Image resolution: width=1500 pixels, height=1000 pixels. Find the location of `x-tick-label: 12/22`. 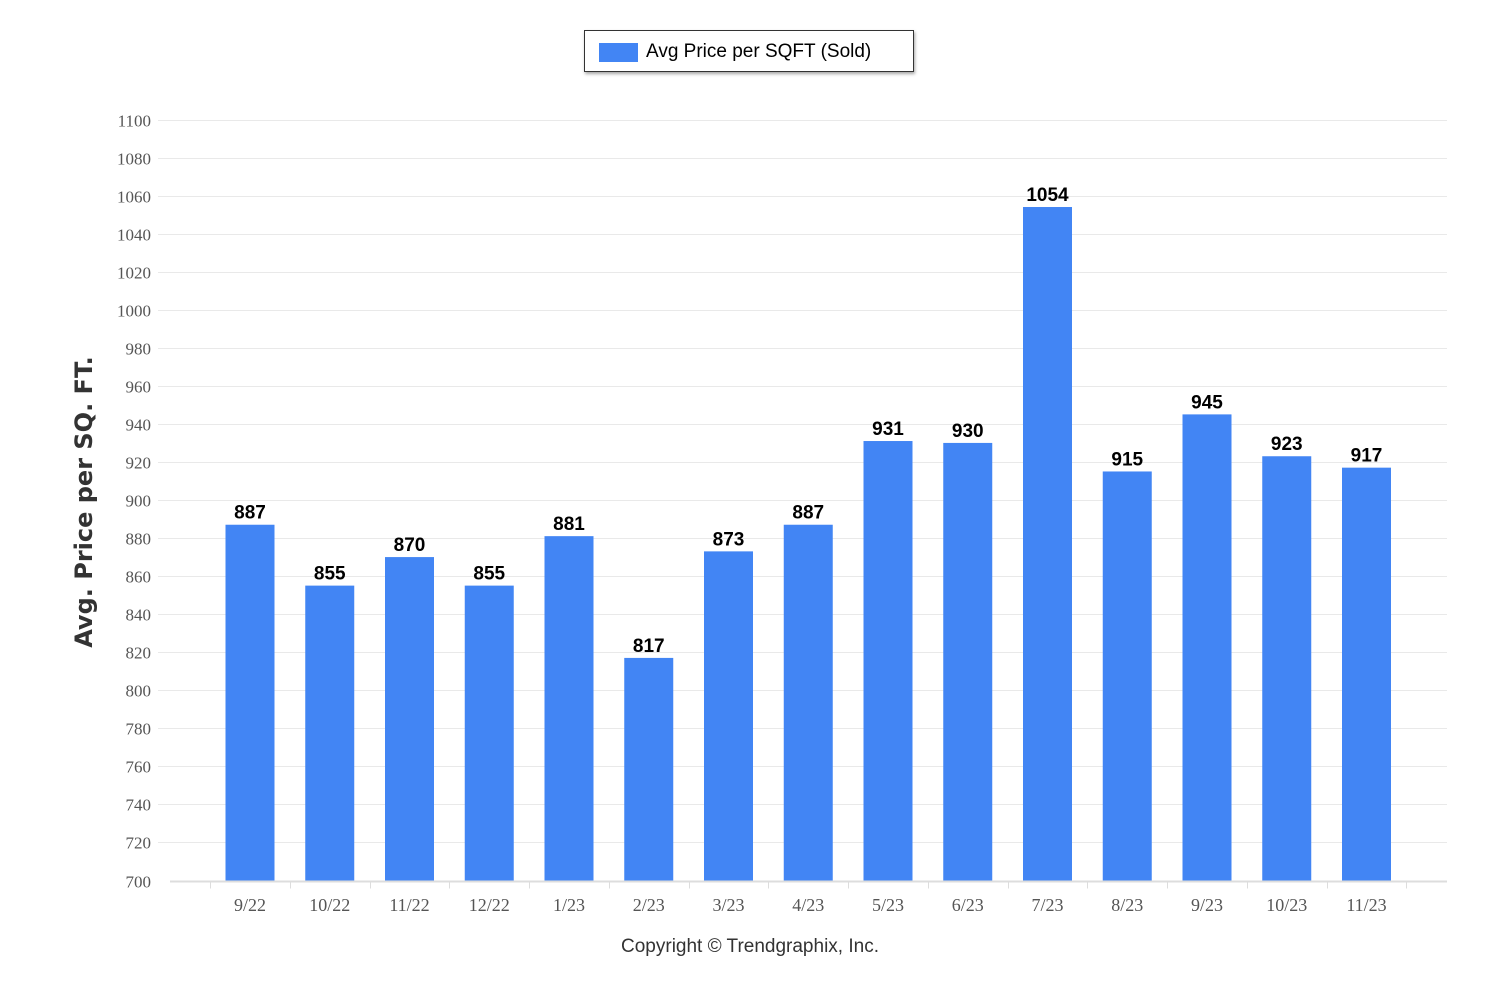

x-tick-label: 12/22 is located at coordinates (489, 905).